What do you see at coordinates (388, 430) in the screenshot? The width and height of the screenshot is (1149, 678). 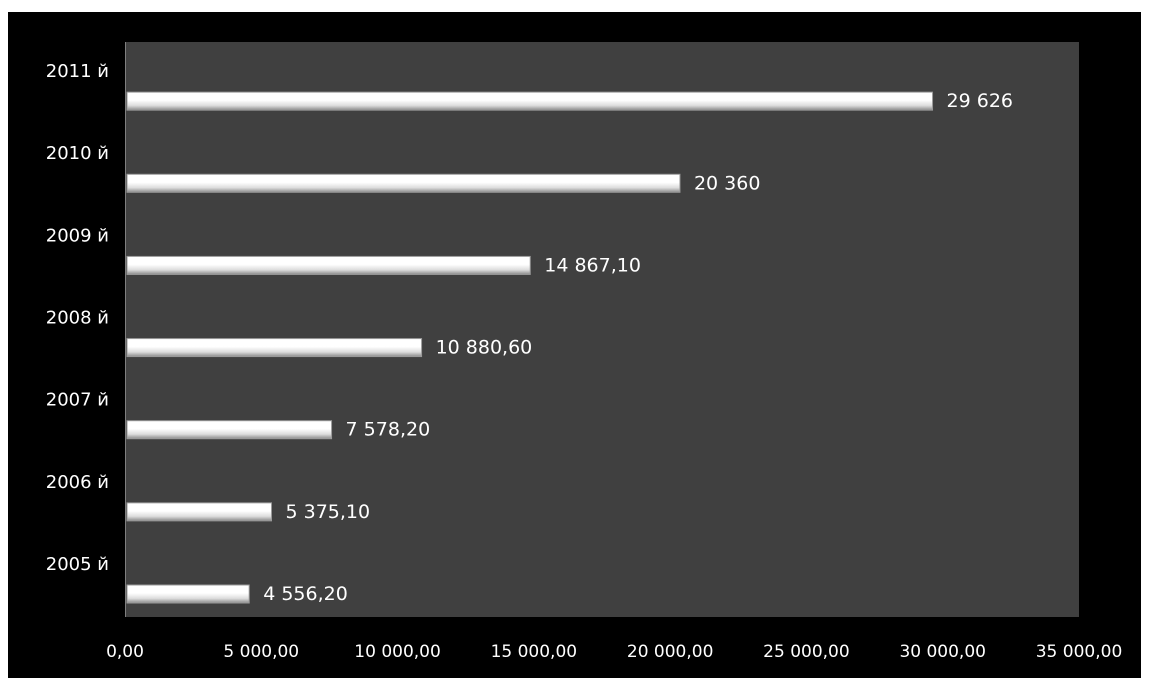 I see `value-label-2: 7 578,20` at bounding box center [388, 430].